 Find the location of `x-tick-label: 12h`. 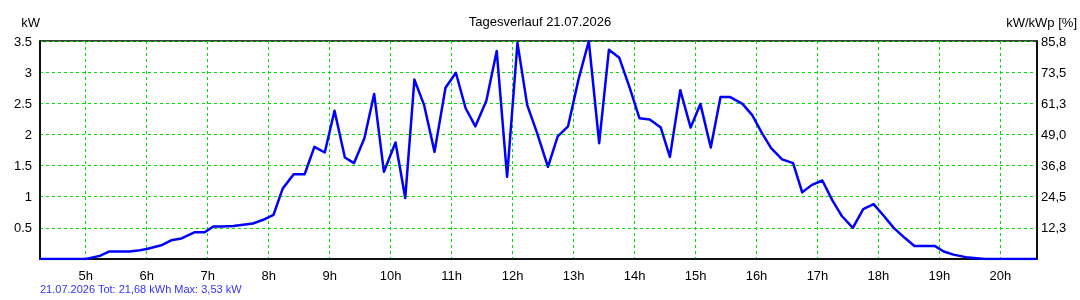

x-tick-label: 12h is located at coordinates (512, 275).